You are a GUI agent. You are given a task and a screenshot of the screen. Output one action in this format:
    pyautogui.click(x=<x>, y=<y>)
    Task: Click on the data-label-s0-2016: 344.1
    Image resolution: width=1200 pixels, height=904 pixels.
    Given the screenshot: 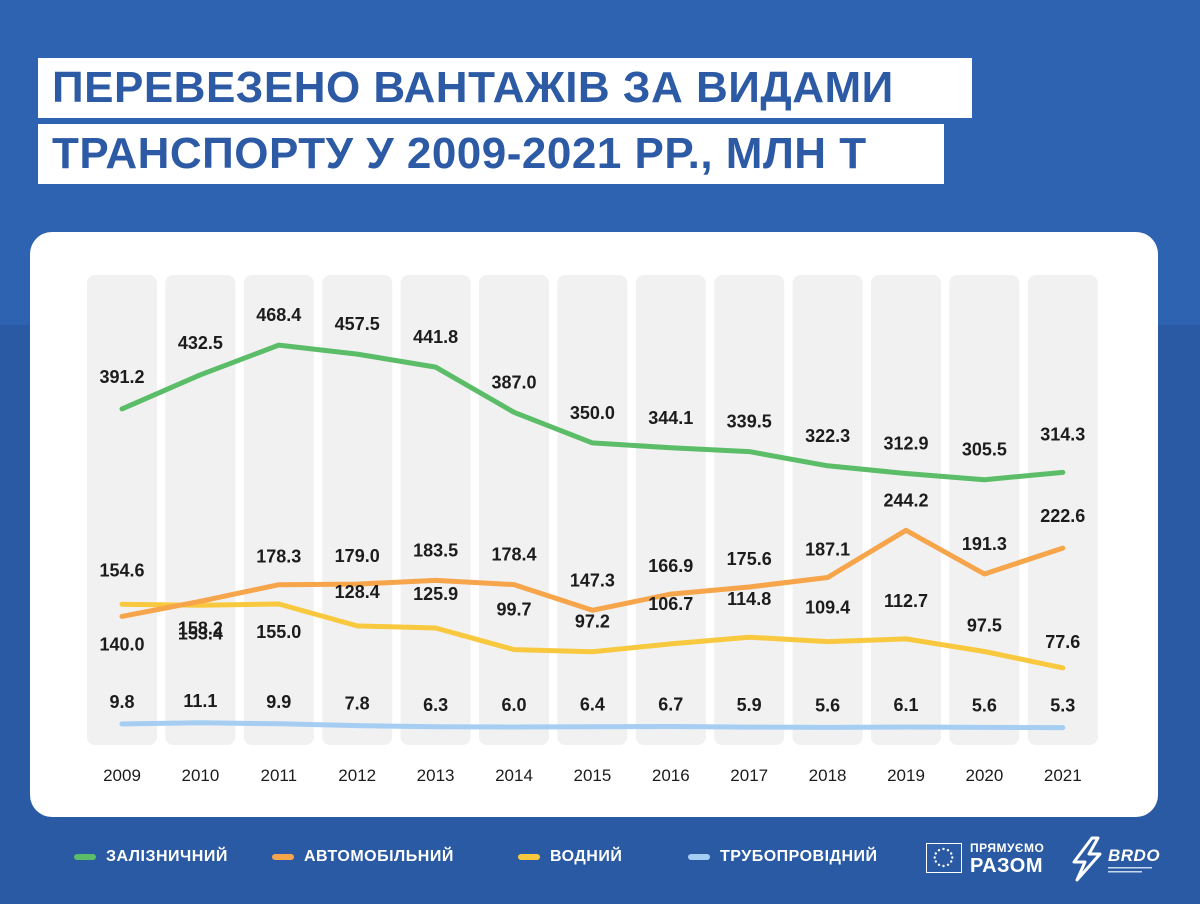 What is the action you would take?
    pyautogui.click(x=670, y=418)
    